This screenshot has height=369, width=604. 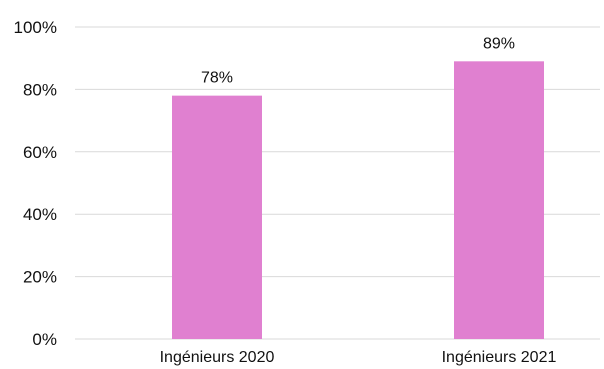 What do you see at coordinates (217, 78) in the screenshot?
I see `data-label: 78%` at bounding box center [217, 78].